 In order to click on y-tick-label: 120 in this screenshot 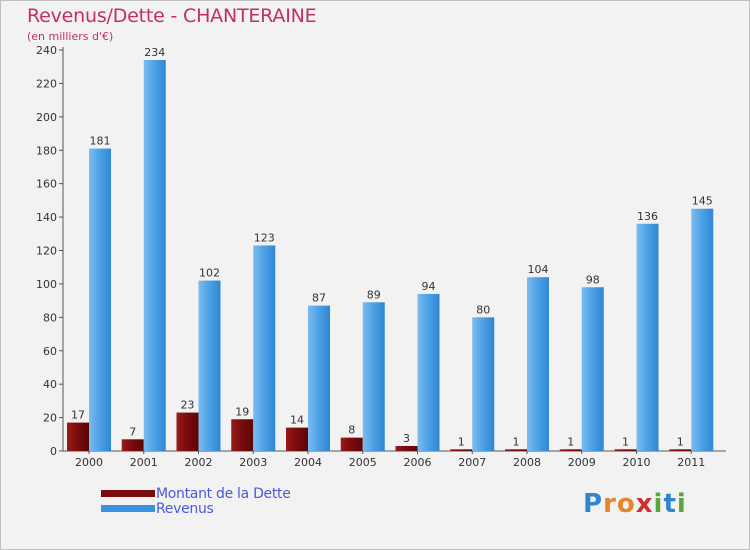, I will do `click(46, 251)`.